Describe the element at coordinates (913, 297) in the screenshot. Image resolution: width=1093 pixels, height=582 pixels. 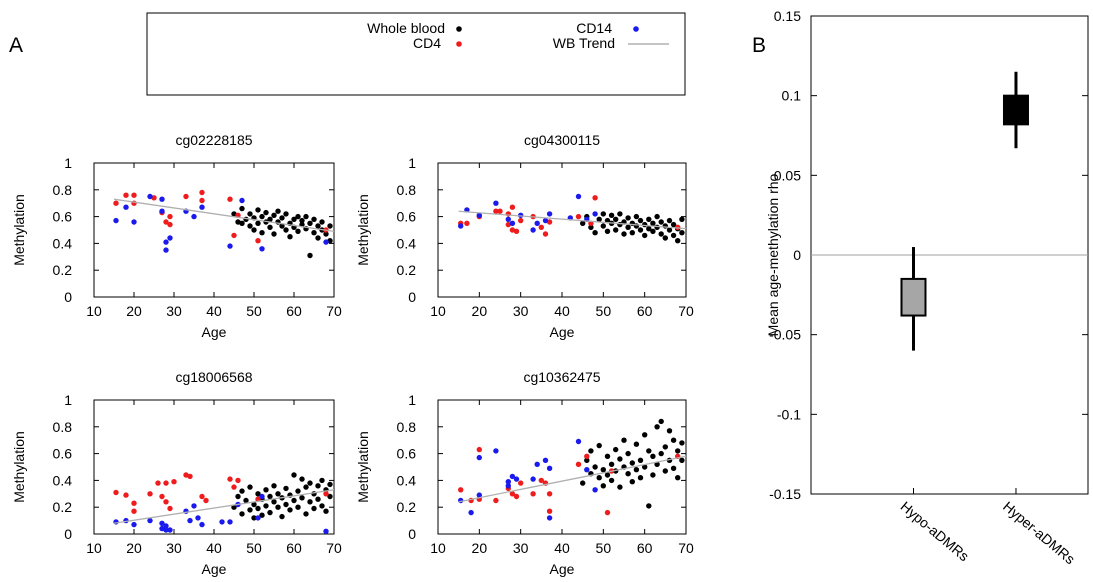
I see `box-hypo-admrs` at that location.